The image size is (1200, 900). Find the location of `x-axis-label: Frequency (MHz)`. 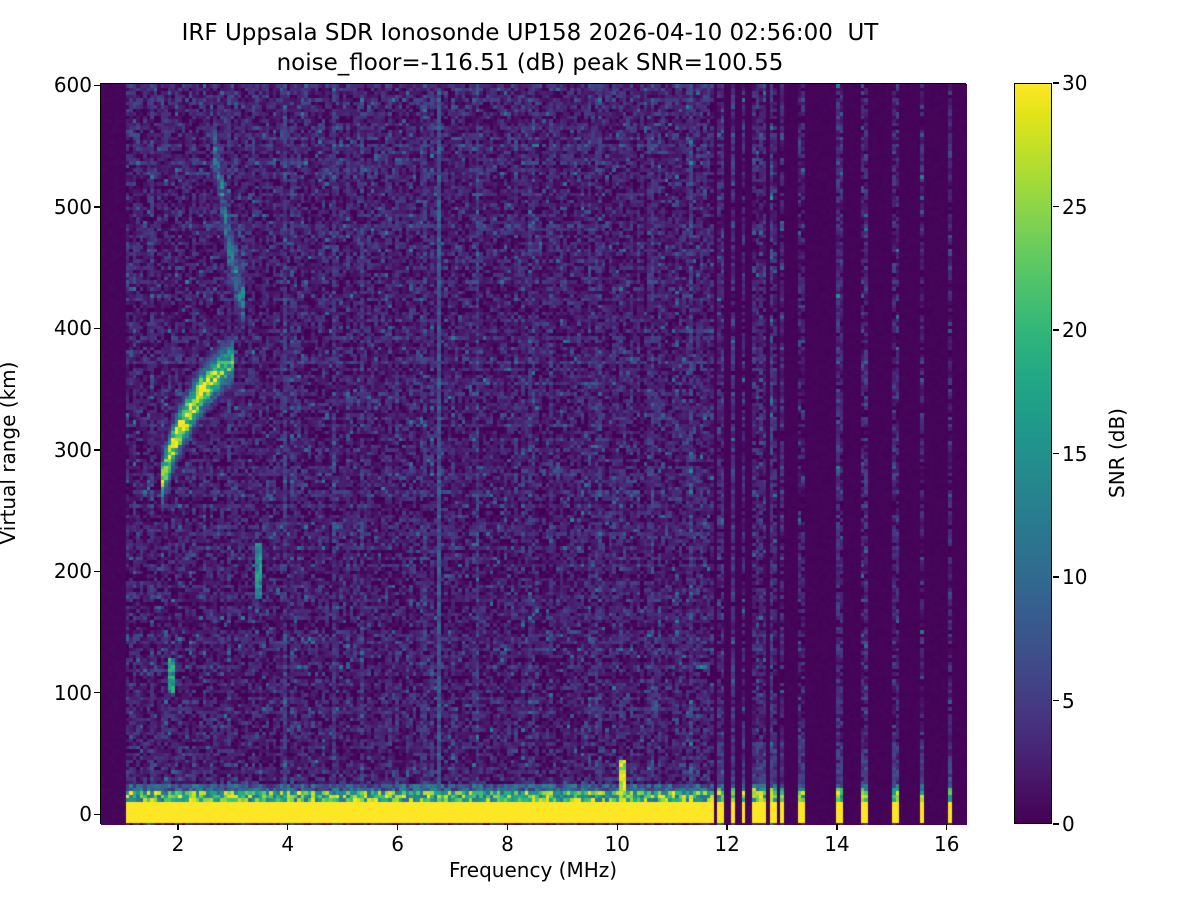

x-axis-label: Frequency (MHz) is located at coordinates (533, 870).